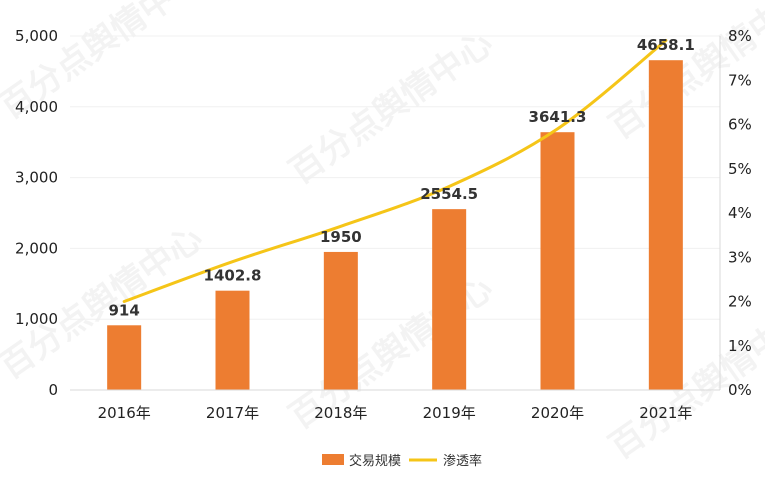 Image resolution: width=765 pixels, height=479 pixels. Describe the element at coordinates (740, 390) in the screenshot. I see `y-right-tick-label: 0%` at that location.